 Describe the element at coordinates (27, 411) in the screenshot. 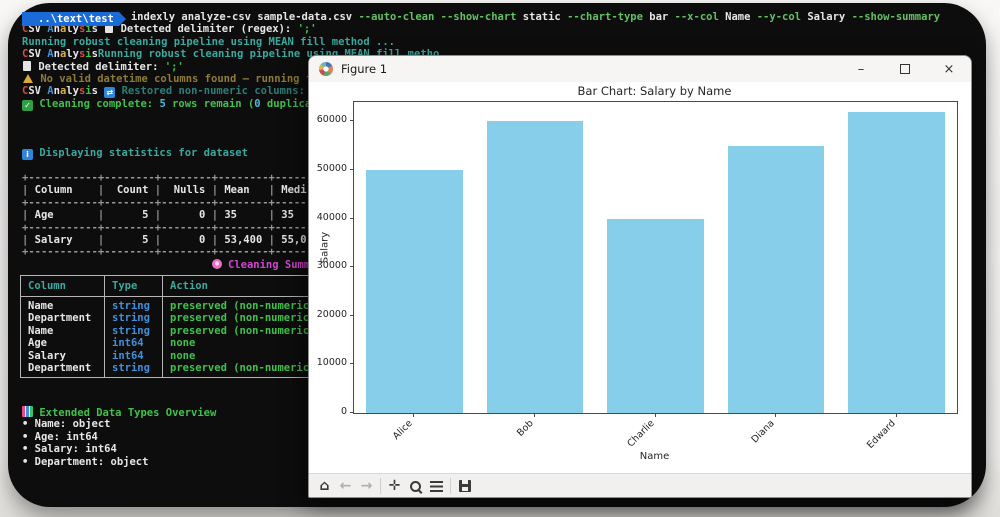

I see `bar-chart-icon` at that location.